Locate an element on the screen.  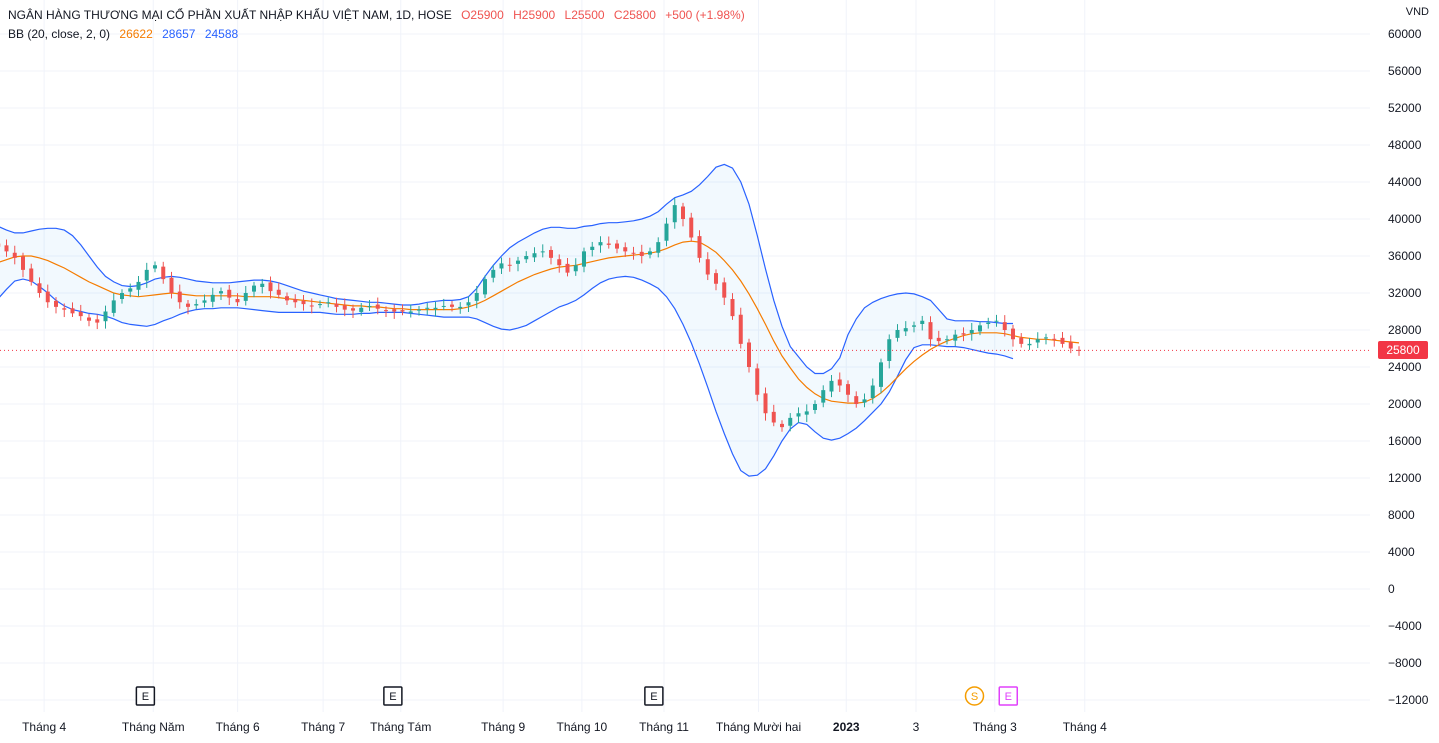
y-tick-label: 28000 is located at coordinates (1405, 330).